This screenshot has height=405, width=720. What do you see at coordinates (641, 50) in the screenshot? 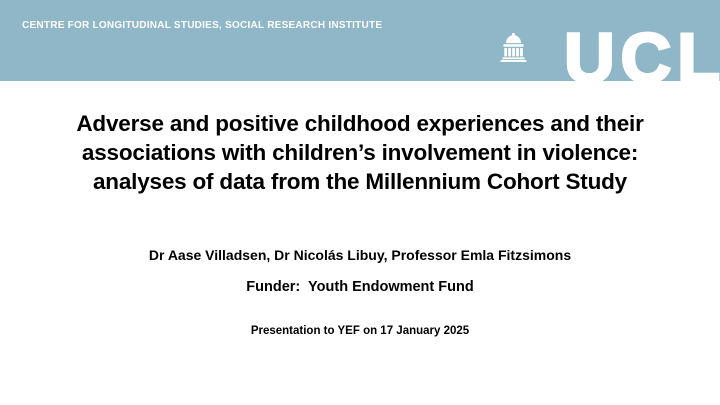
I see `ucl-logo-text: UCL` at bounding box center [641, 50].